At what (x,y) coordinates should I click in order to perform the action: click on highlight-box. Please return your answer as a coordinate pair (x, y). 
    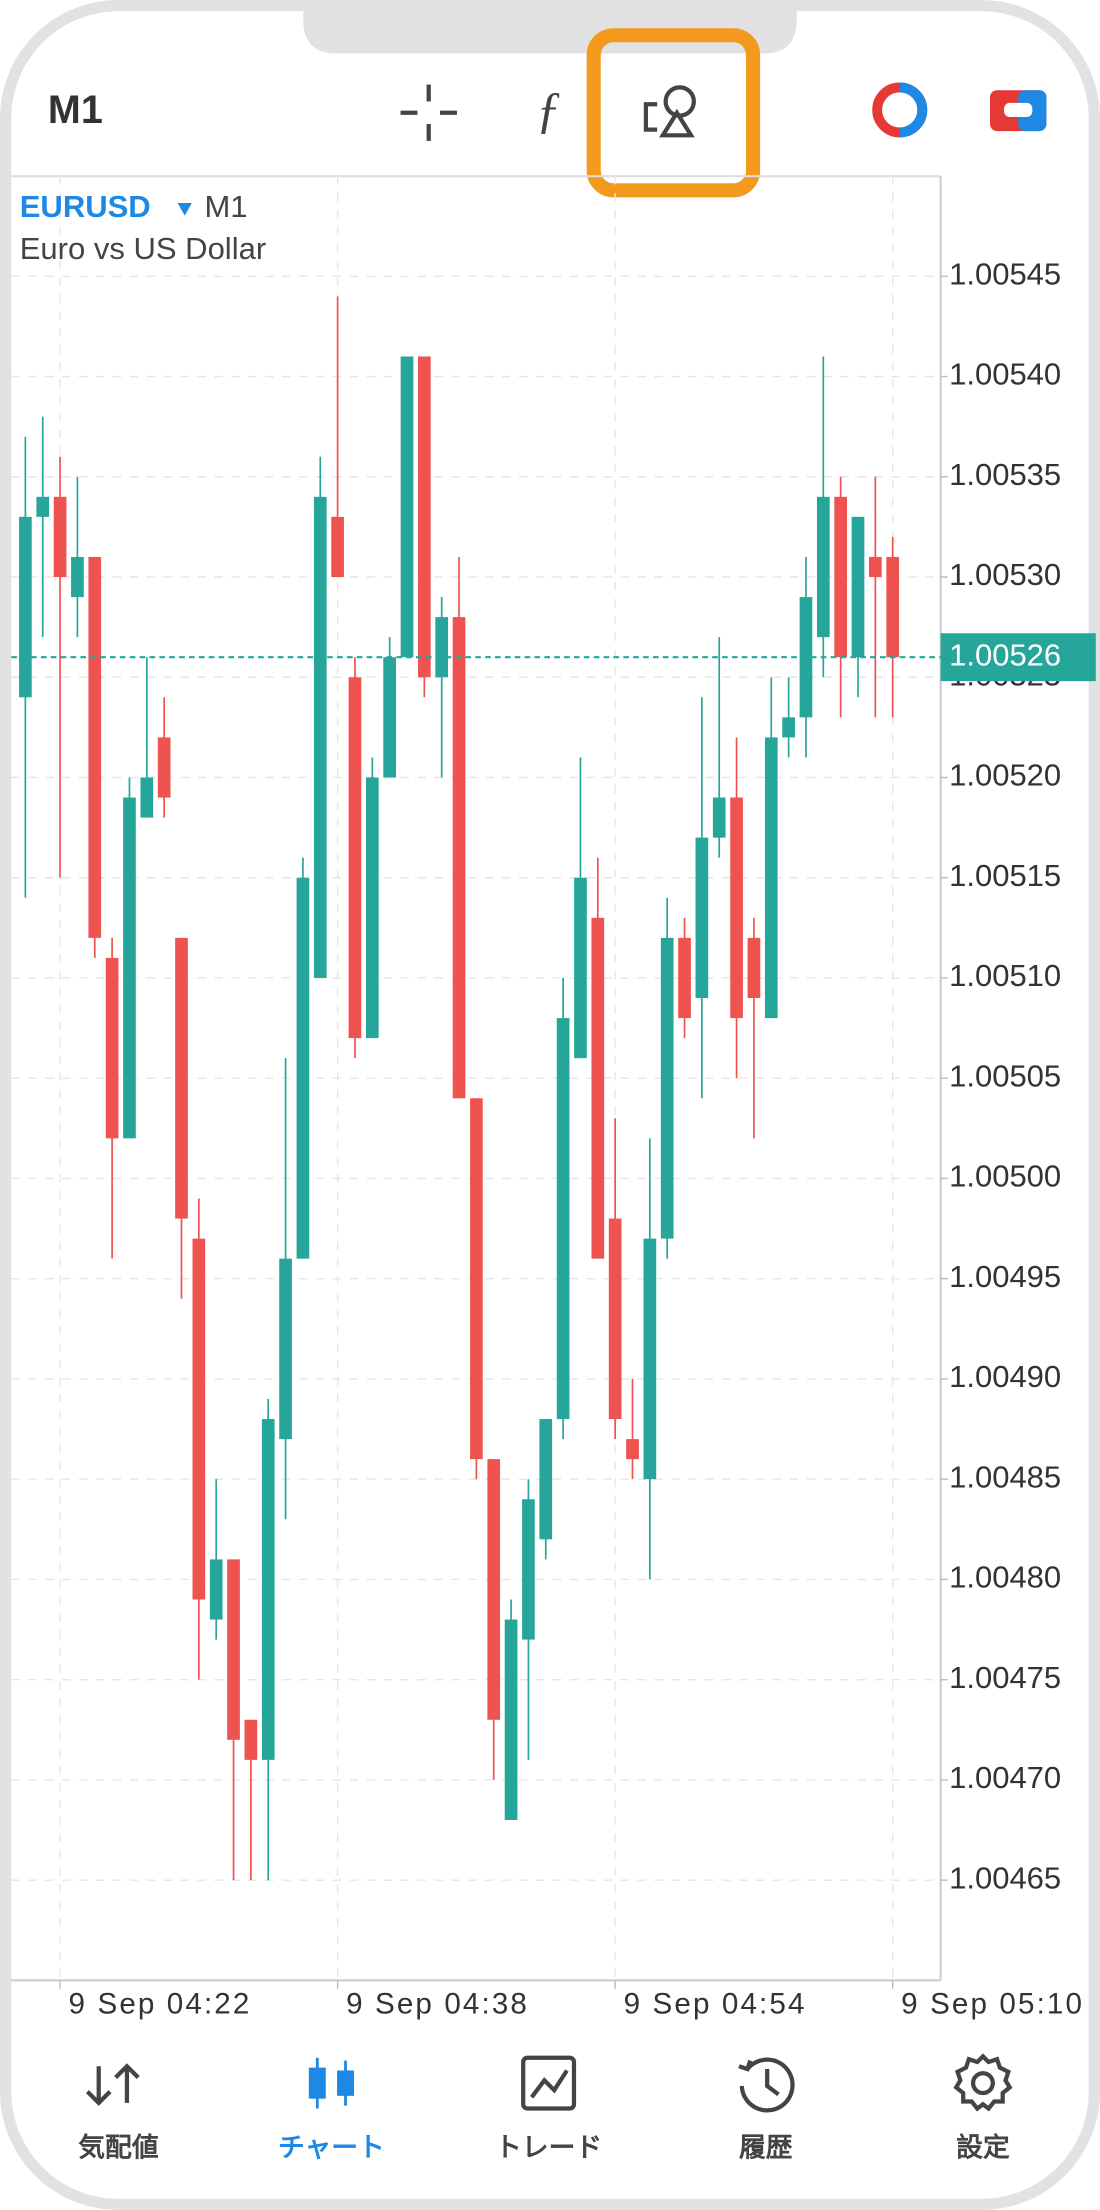
    Looking at the image, I should click on (673, 113).